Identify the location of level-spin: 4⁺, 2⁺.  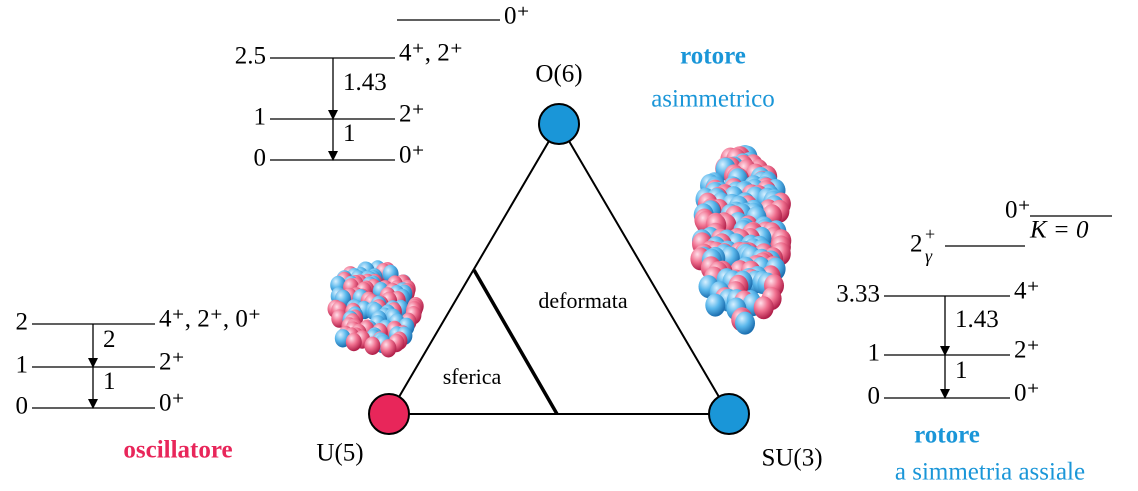
(431, 53).